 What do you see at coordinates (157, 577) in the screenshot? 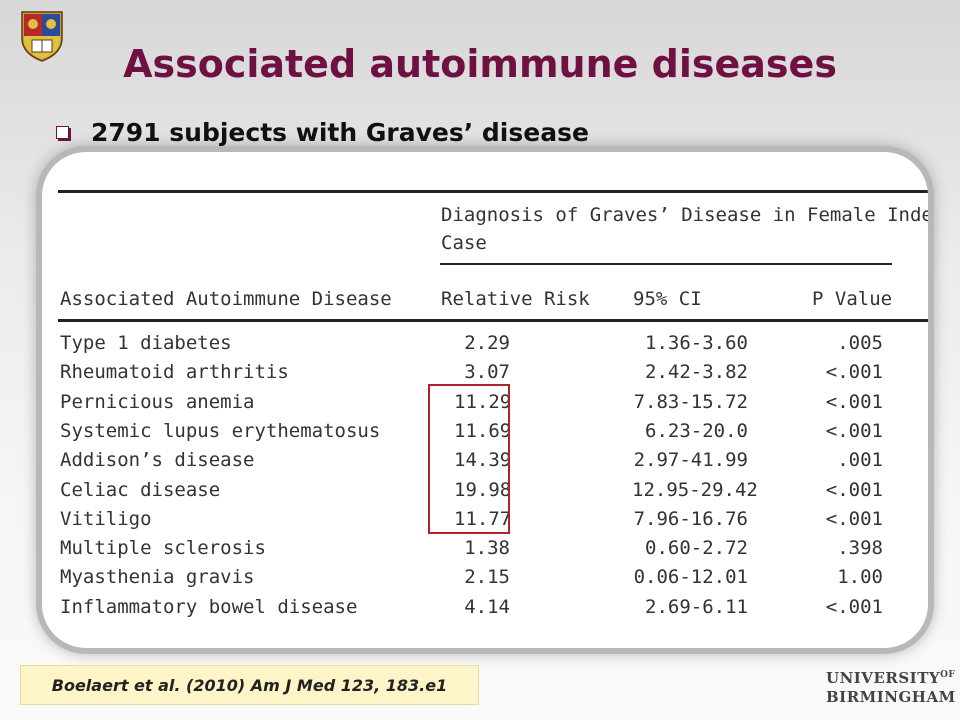
I see `cell-disease: Myasthenia gravis` at bounding box center [157, 577].